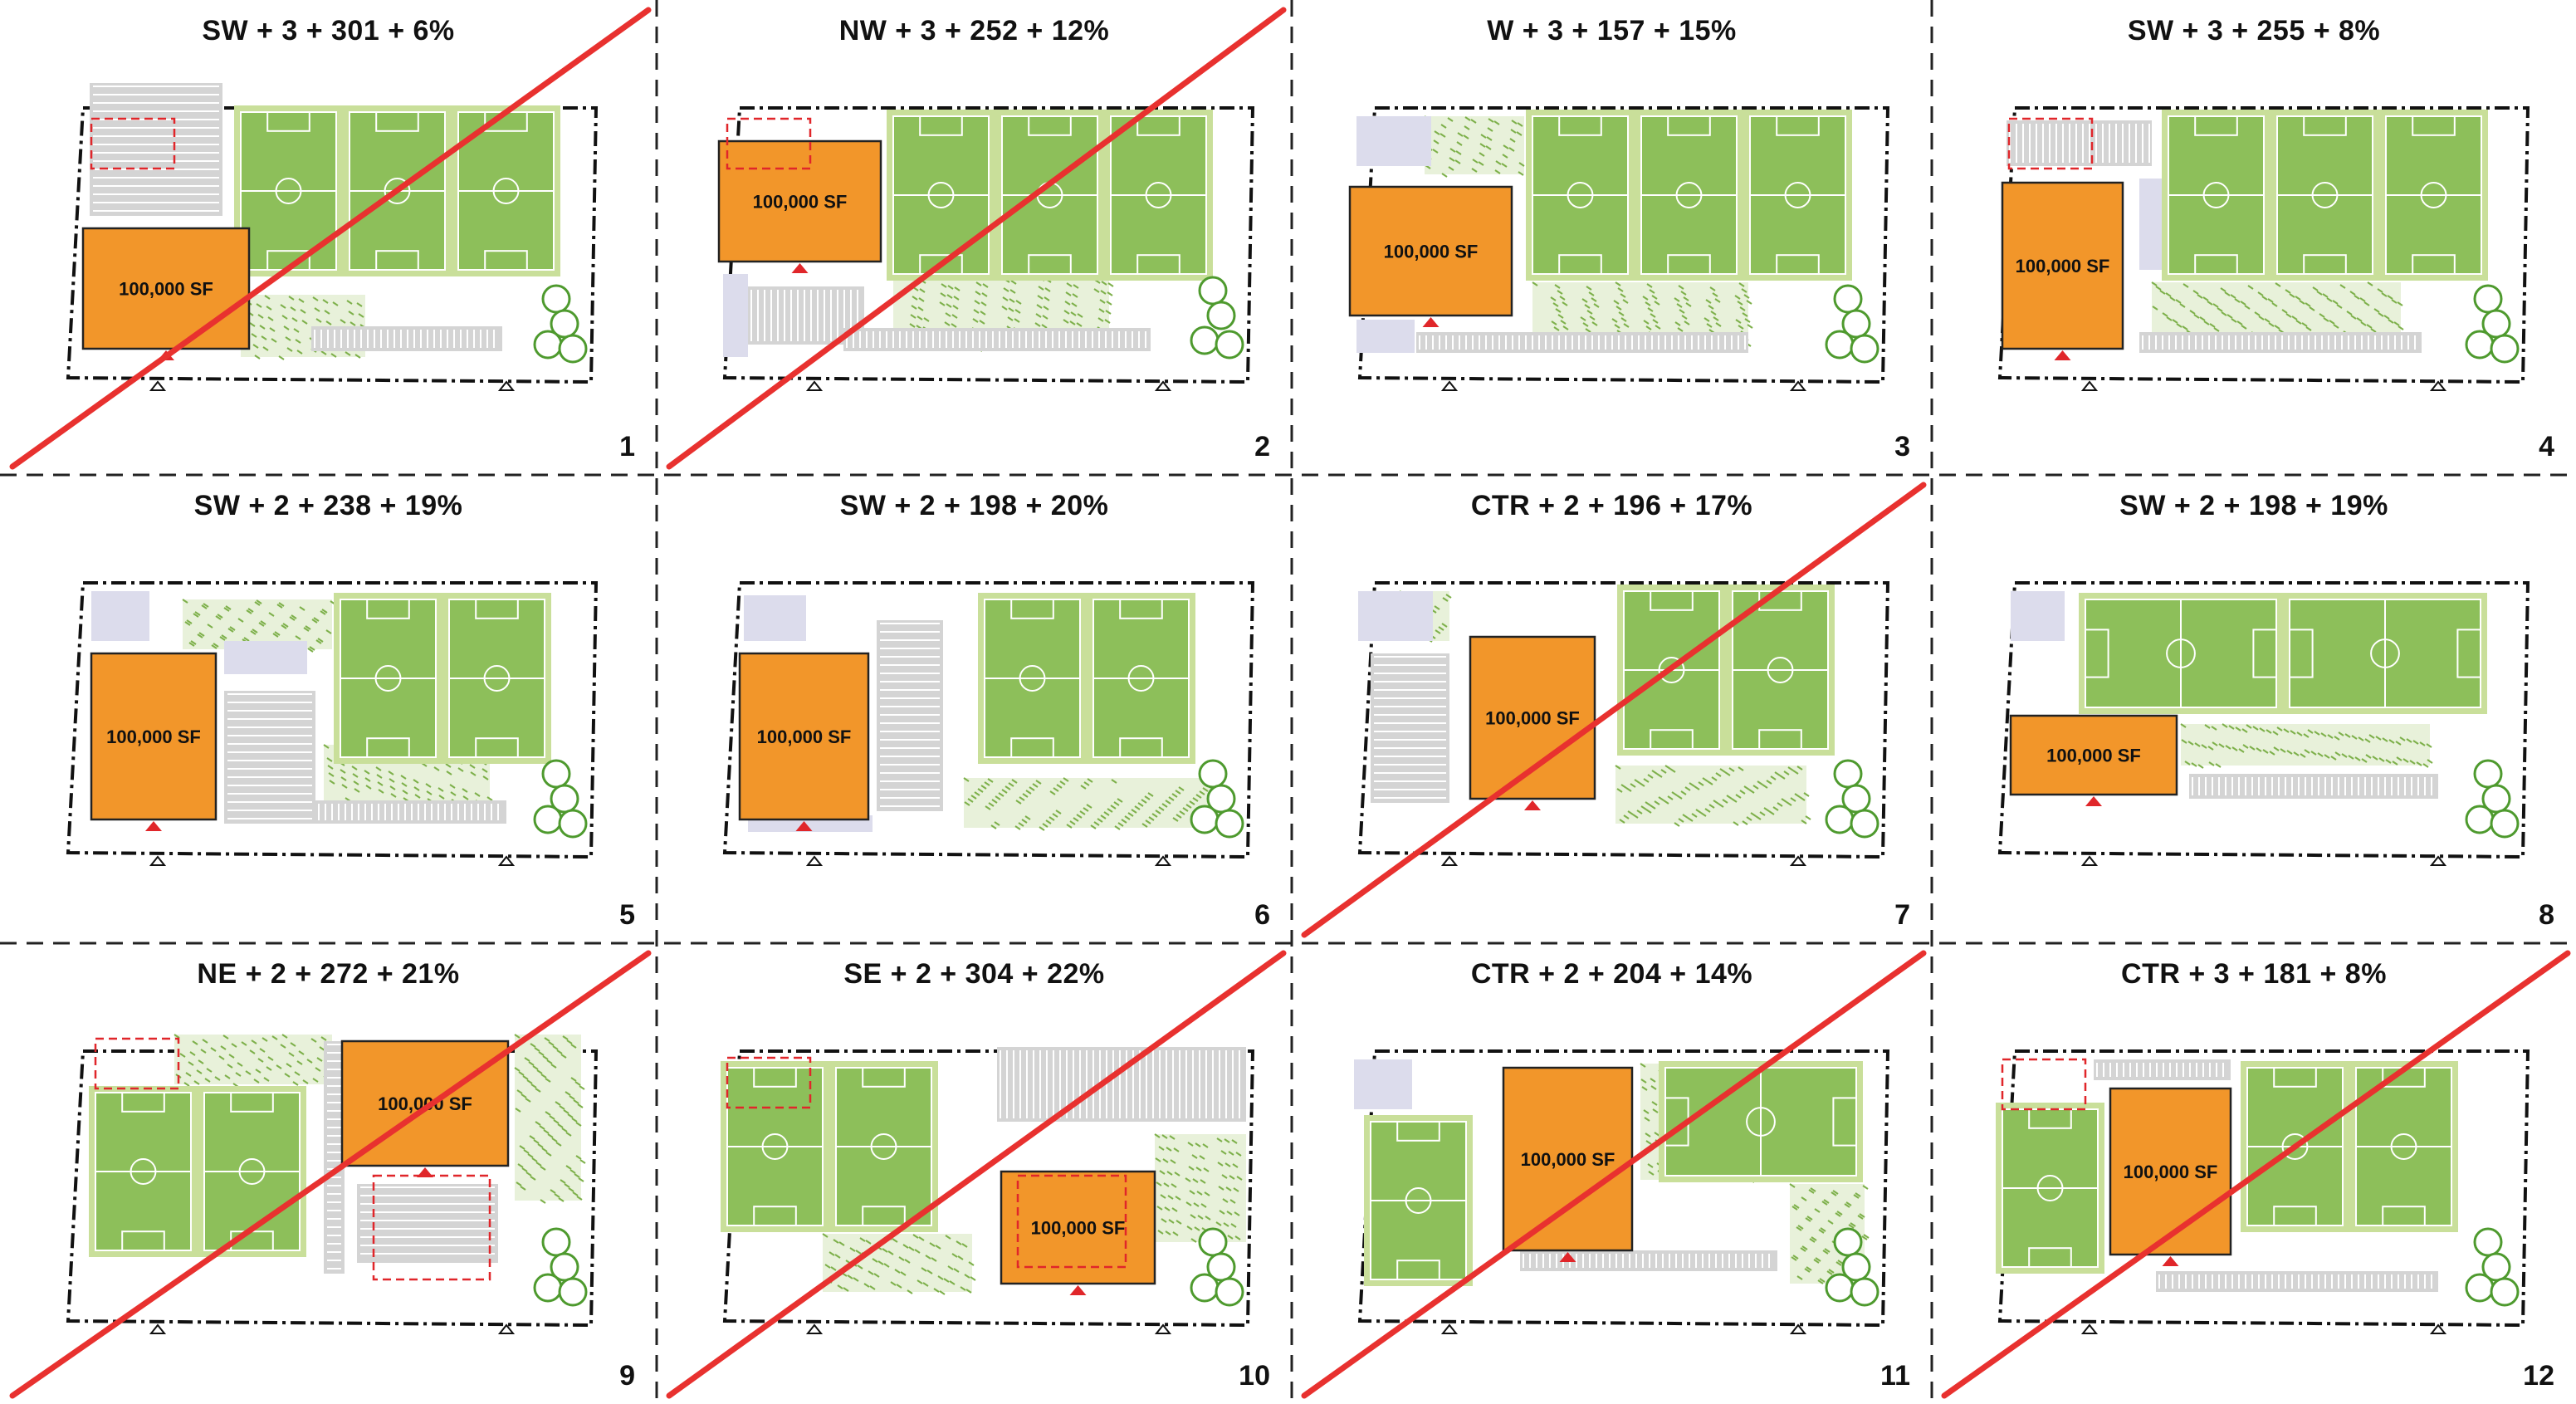  I want to click on entry-marker, so click(2062, 355).